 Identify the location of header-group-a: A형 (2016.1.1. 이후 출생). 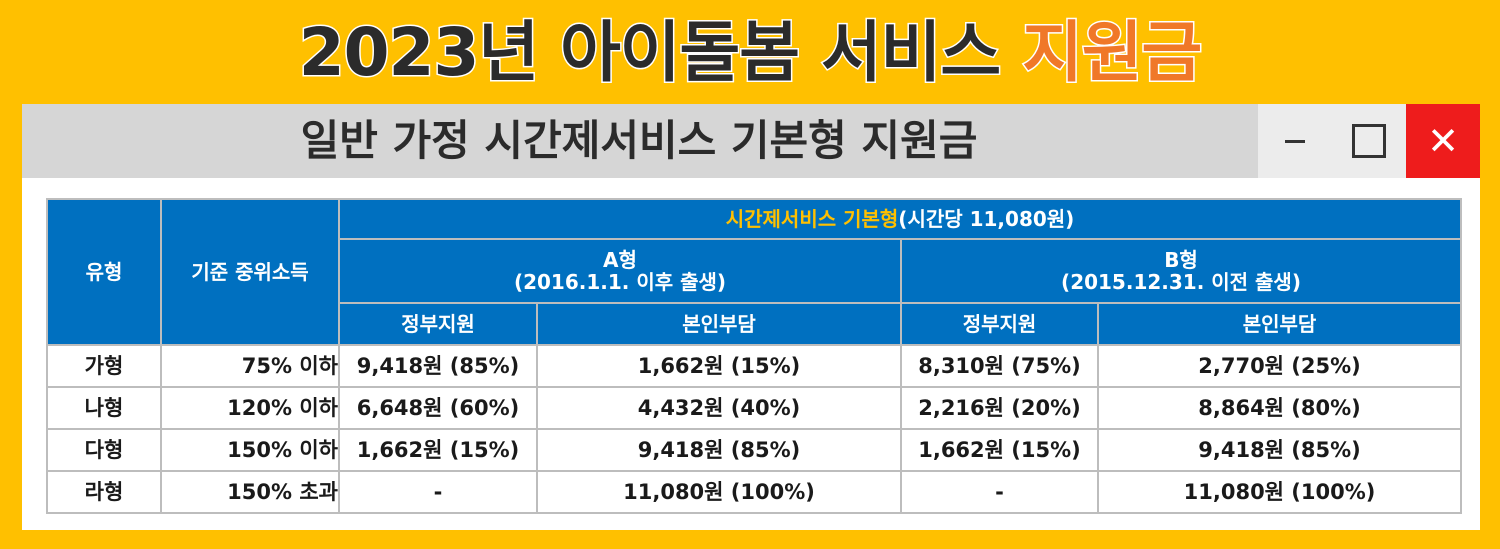
(620, 271).